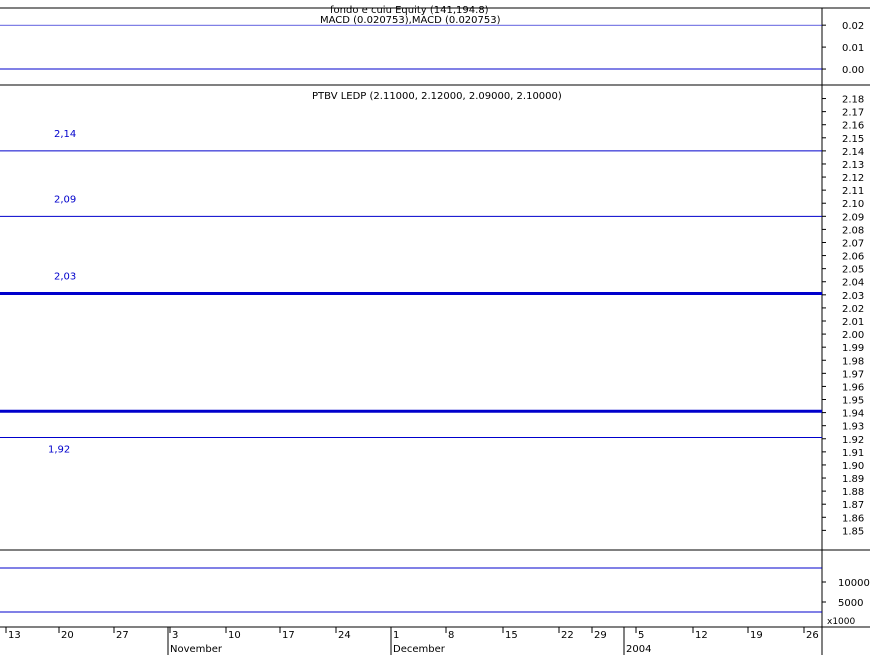  I want to click on x-tick-label: 8, so click(451, 635).